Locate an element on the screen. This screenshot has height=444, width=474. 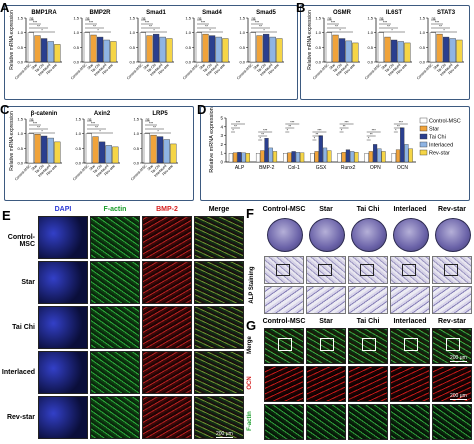
x-tick-label: OPN is located at coordinates (375, 168).